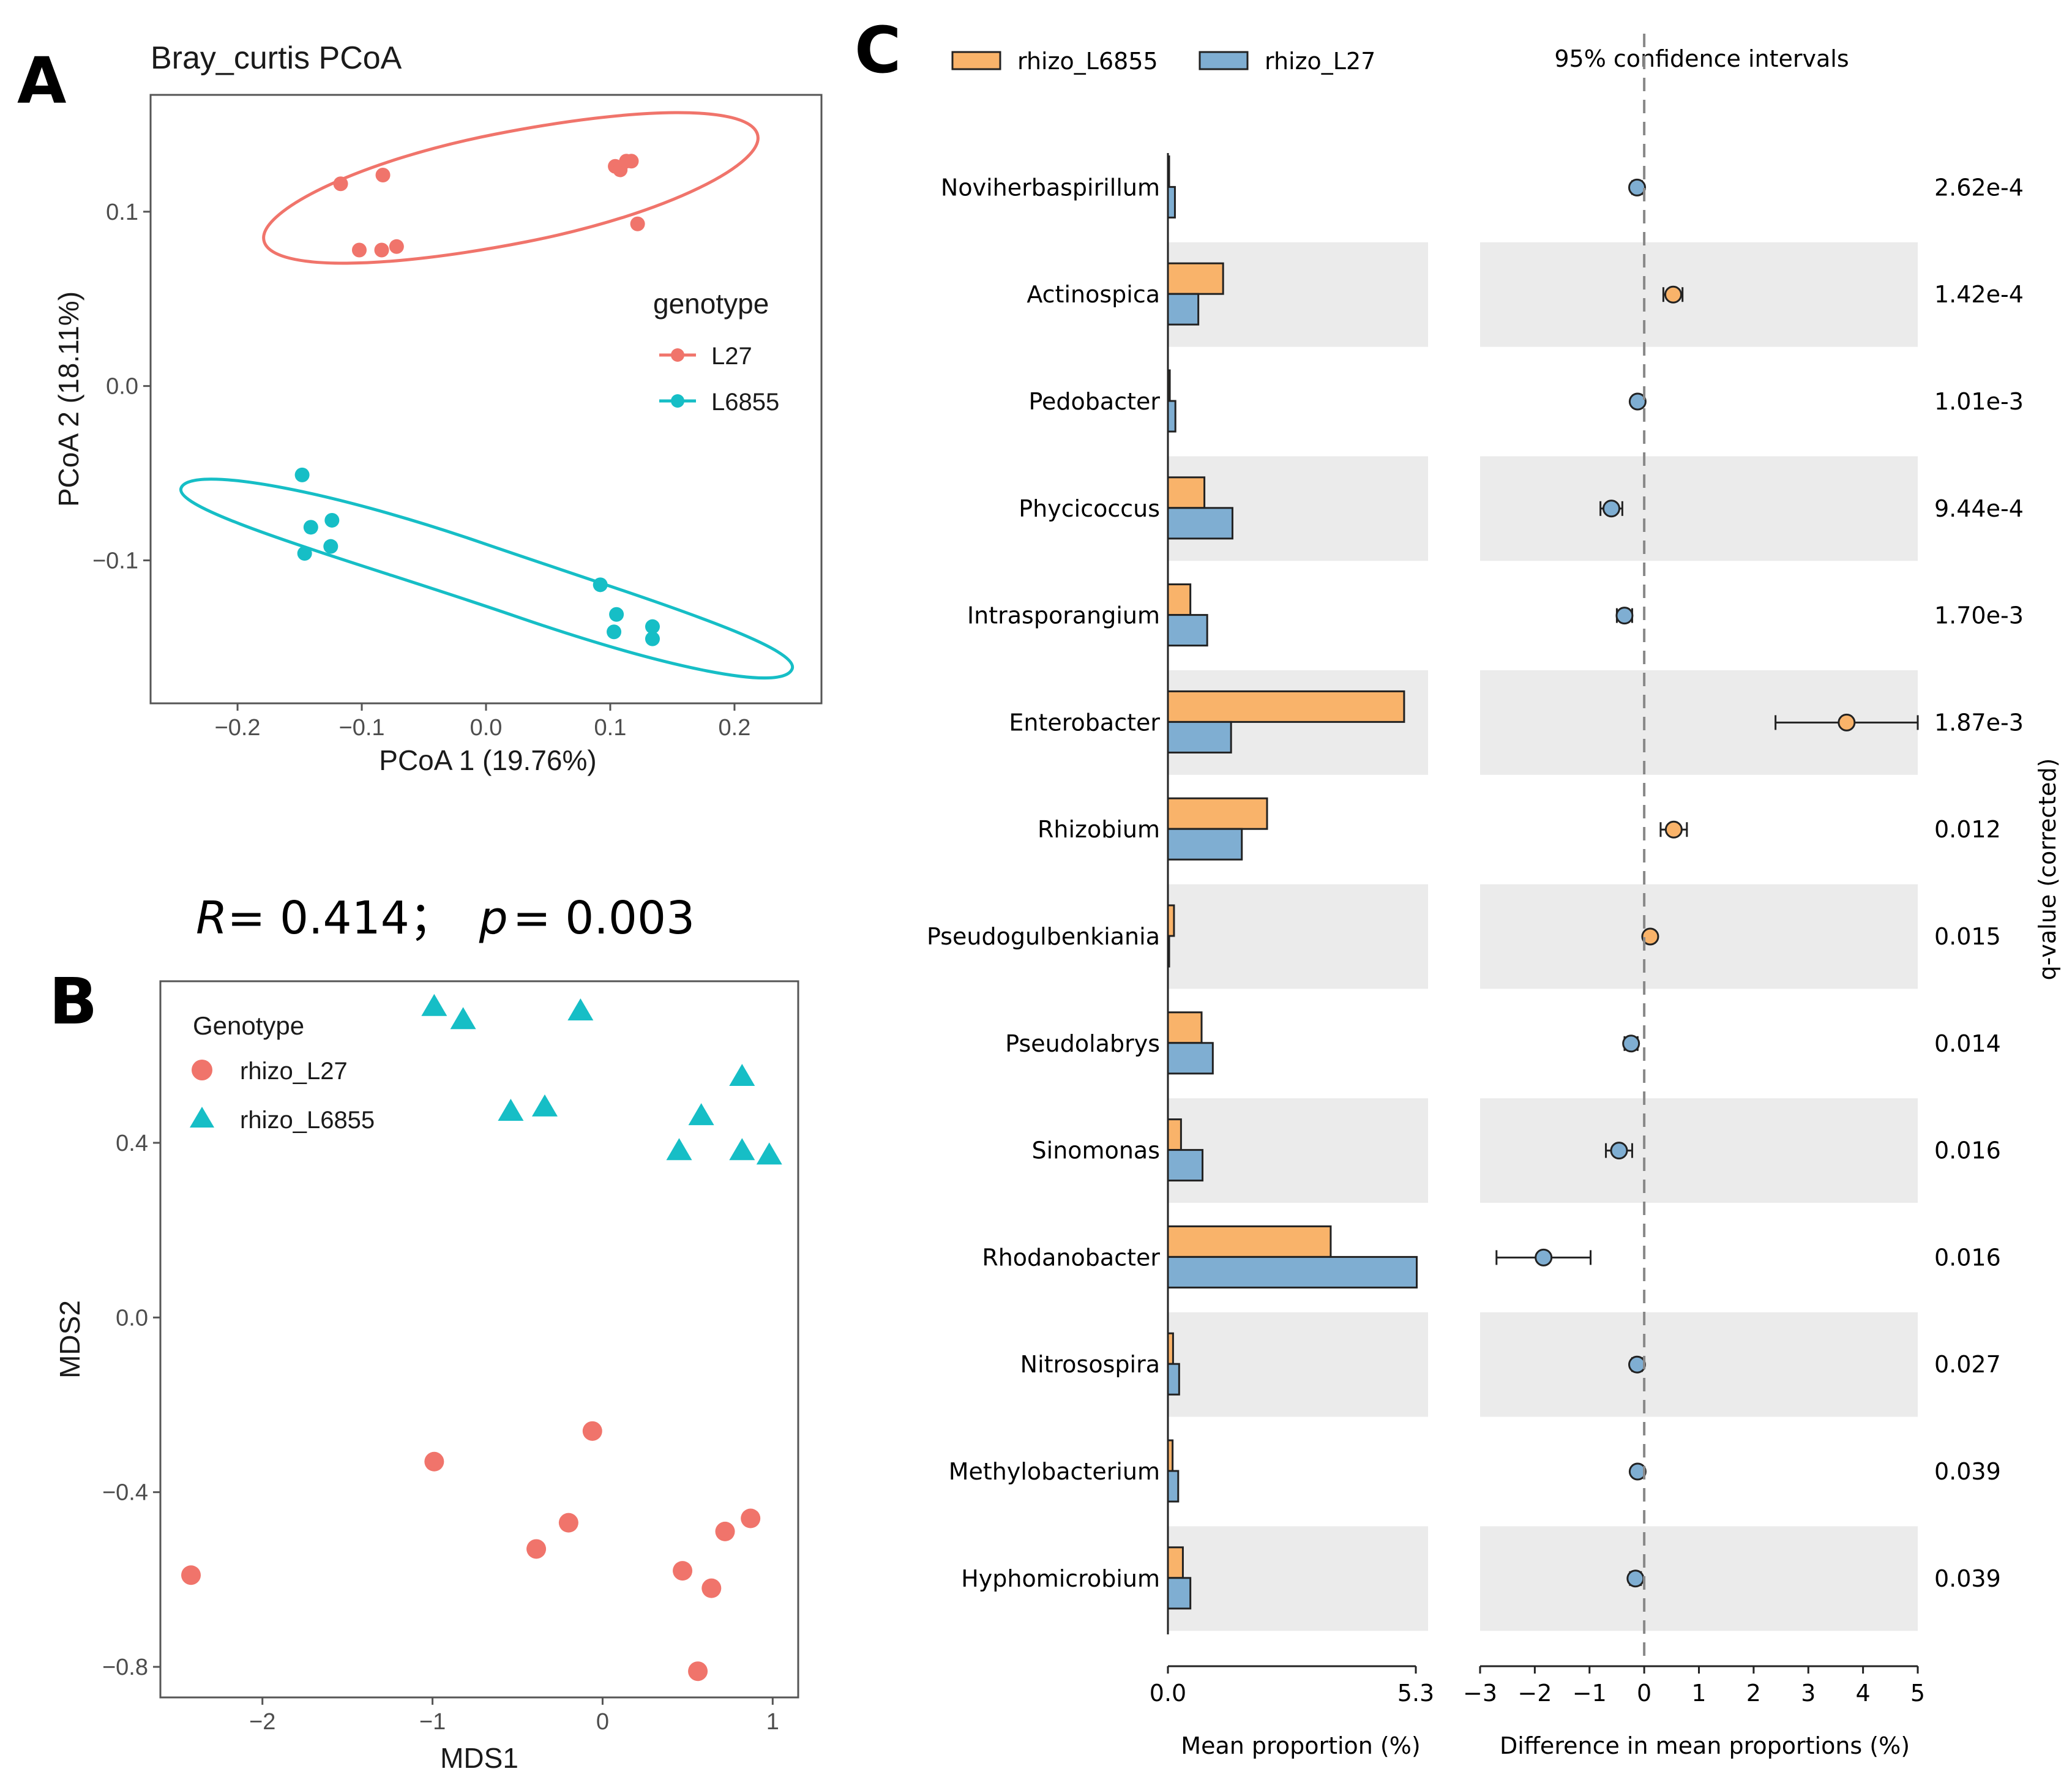 Image resolution: width=2072 pixels, height=1777 pixels. I want to click on qvalue-label: 0.027, so click(1967, 1364).